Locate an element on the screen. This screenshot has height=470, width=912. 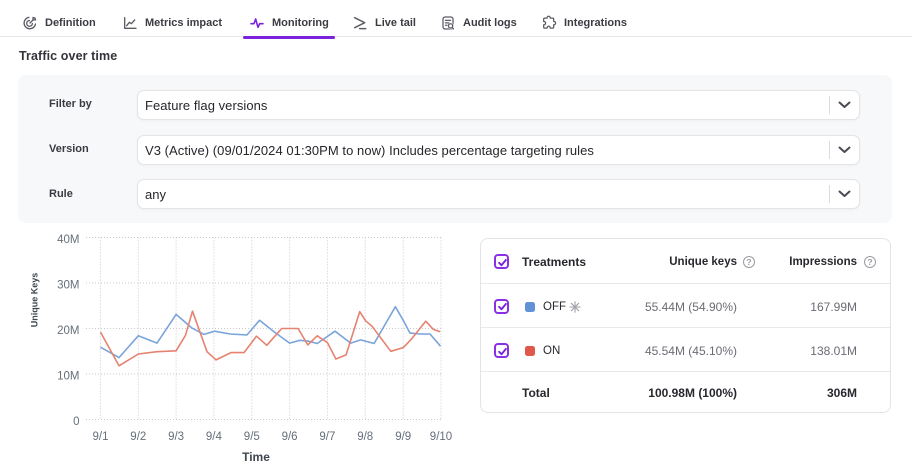
svg-text: 40M is located at coordinates (68, 240).